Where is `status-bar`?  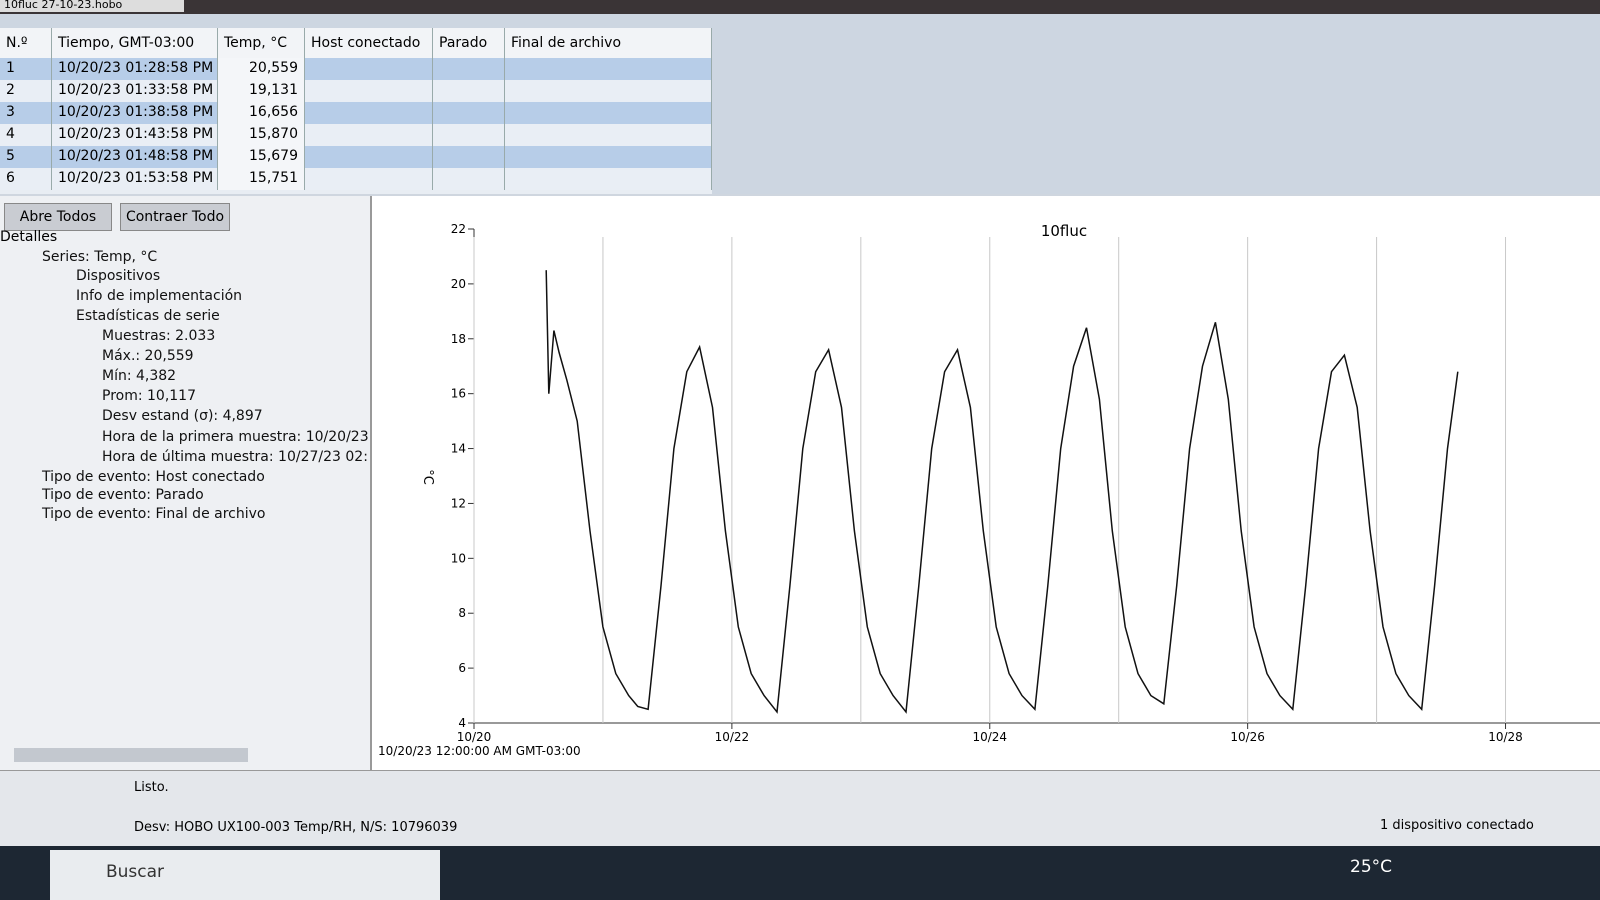 status-bar is located at coordinates (800, 808).